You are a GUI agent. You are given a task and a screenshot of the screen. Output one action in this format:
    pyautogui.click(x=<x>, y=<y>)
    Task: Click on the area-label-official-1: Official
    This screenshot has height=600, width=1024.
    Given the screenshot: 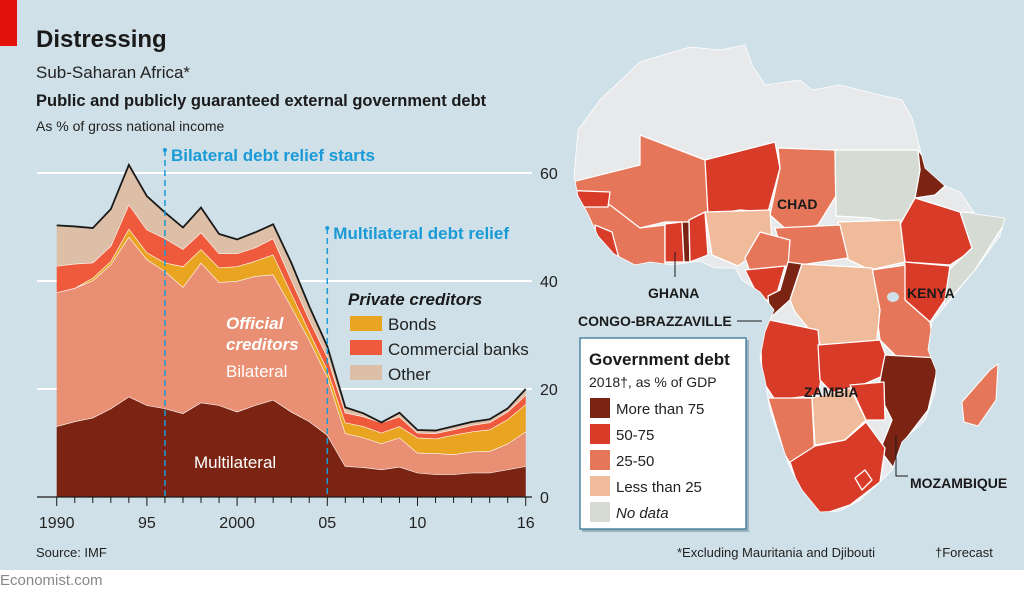 What is the action you would take?
    pyautogui.click(x=255, y=323)
    